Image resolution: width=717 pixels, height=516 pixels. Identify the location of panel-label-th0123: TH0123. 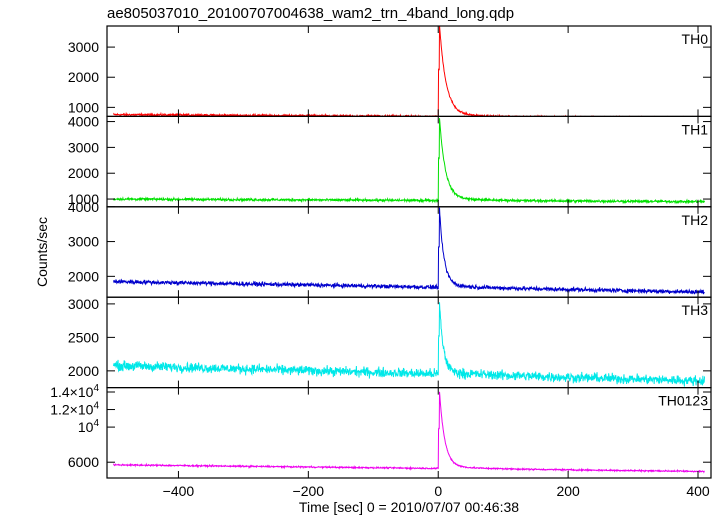
(683, 401).